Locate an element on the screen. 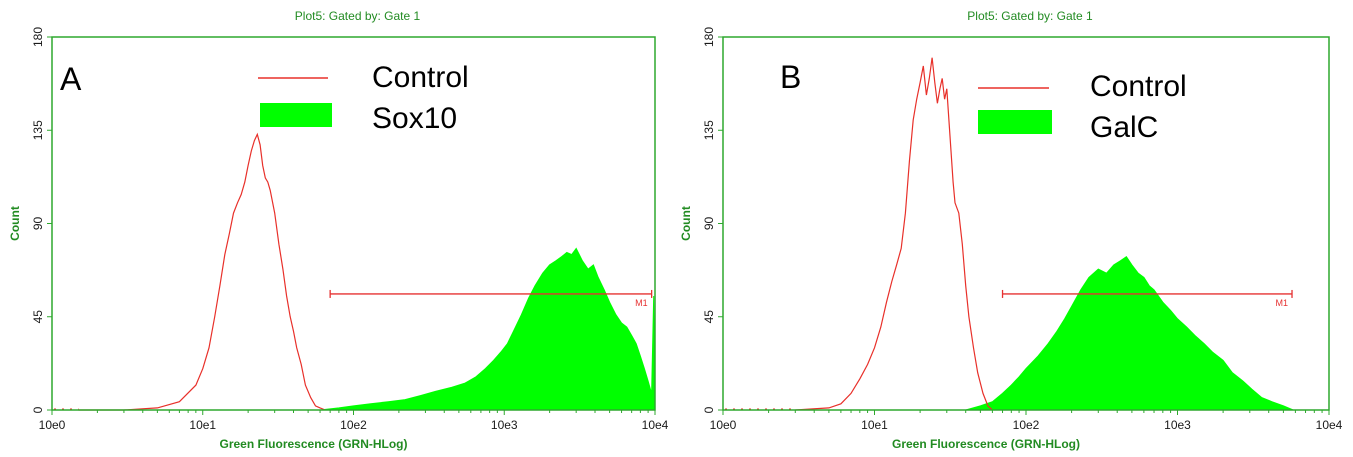 This screenshot has height=457, width=1353. legend: Control GalC is located at coordinates (1082, 107).